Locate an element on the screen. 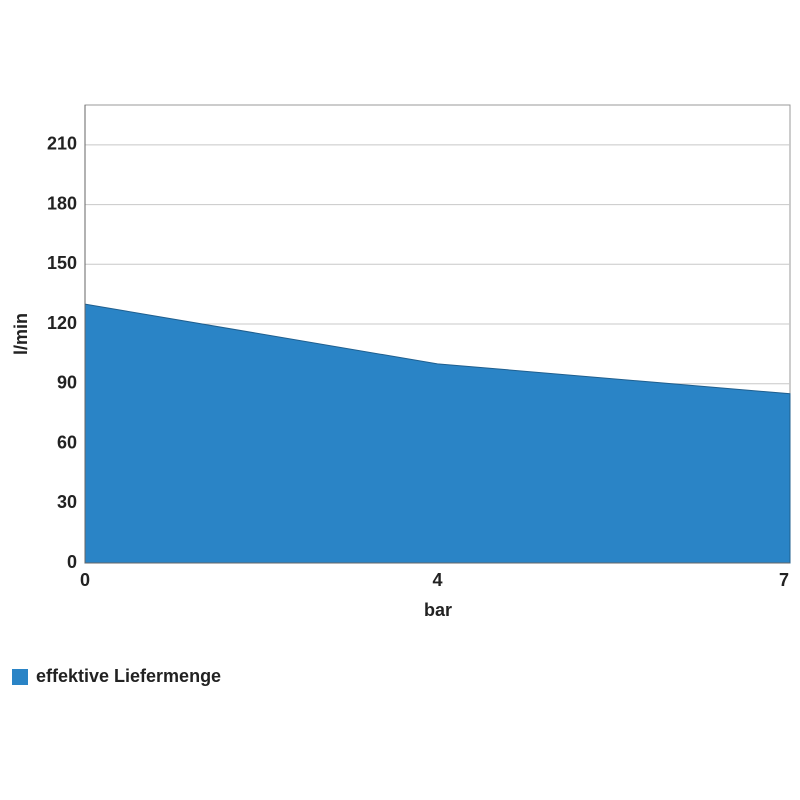 Image resolution: width=800 pixels, height=800 pixels. y-axis-label: l/min is located at coordinates (21, 334).